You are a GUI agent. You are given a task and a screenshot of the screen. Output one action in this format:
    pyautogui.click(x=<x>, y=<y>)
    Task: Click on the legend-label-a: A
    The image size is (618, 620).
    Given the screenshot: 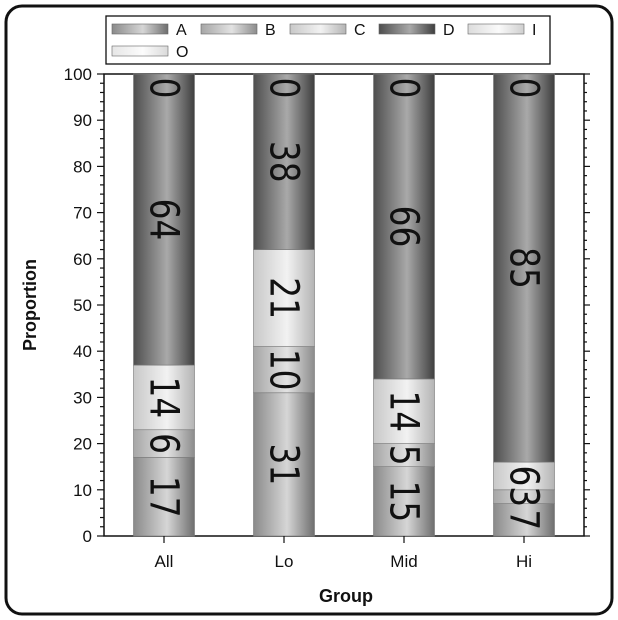 What is the action you would take?
    pyautogui.click(x=181, y=30)
    